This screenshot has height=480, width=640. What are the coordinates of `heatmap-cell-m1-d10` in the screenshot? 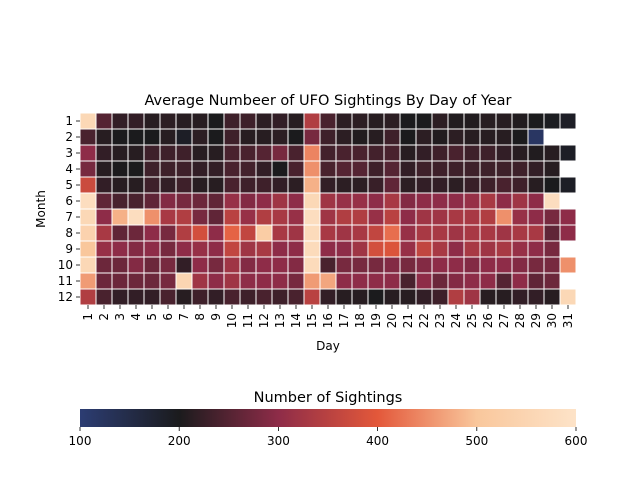 It's located at (232, 121).